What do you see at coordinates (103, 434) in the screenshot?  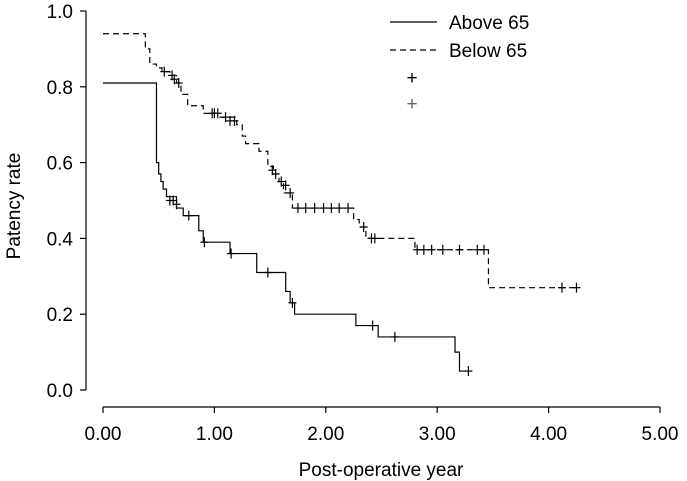 I see `x-tick-label-0: 0.00` at bounding box center [103, 434].